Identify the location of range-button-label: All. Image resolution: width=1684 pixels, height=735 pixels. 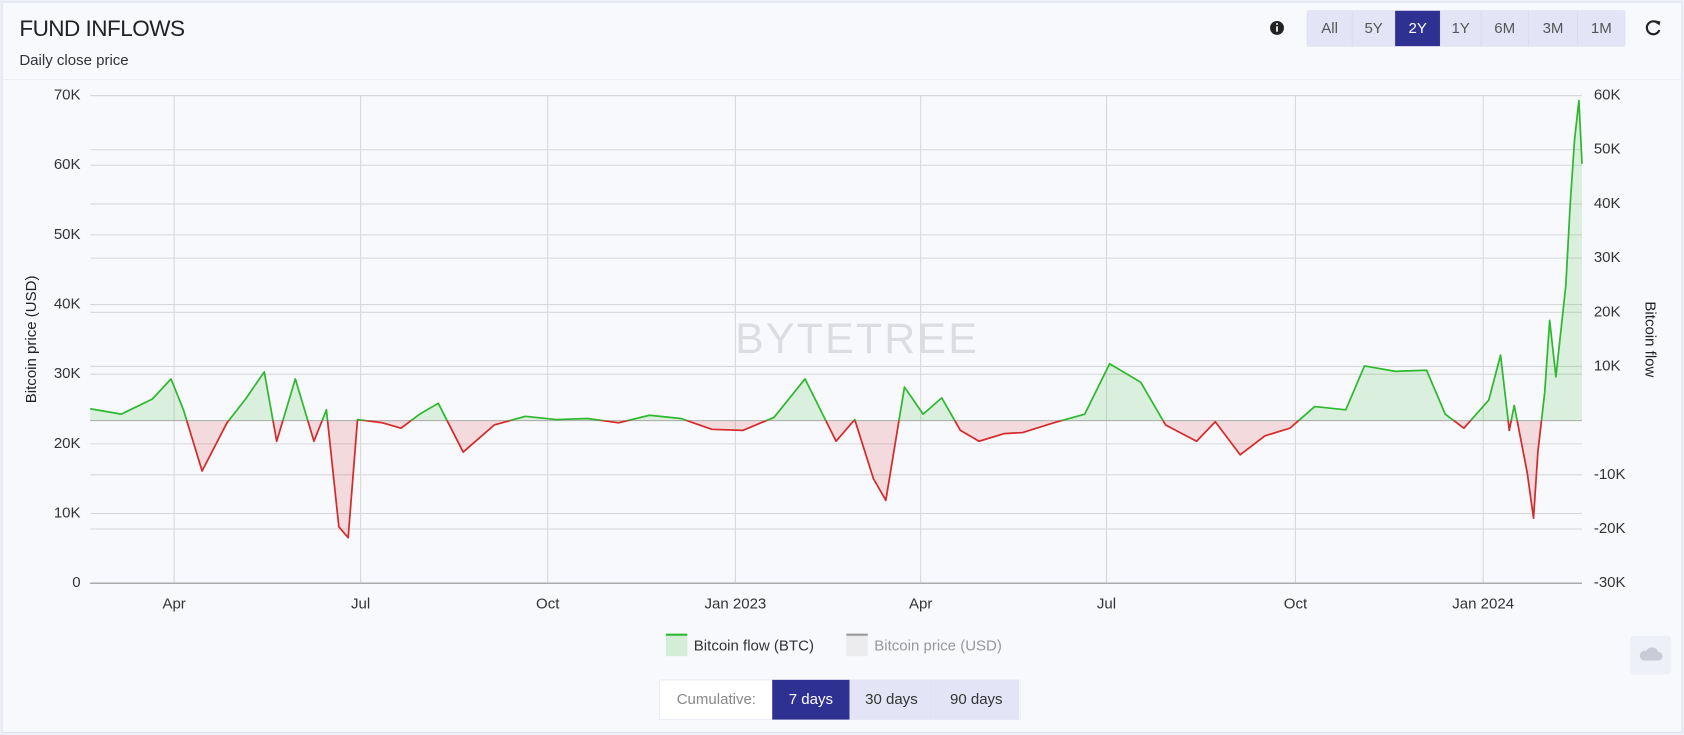
(1329, 28).